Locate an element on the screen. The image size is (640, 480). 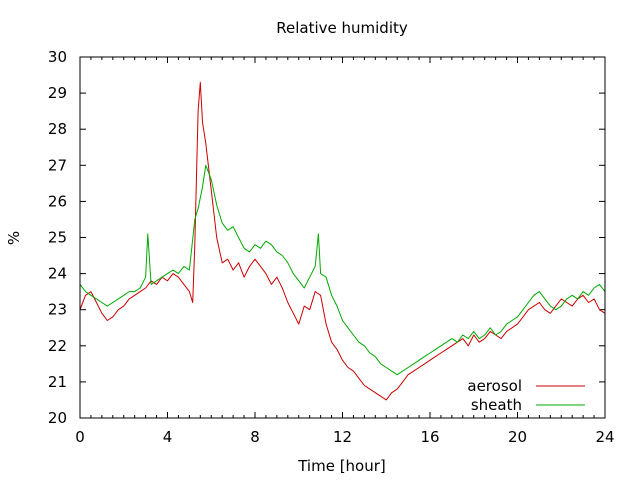
y-tick-label: 23 is located at coordinates (57, 310).